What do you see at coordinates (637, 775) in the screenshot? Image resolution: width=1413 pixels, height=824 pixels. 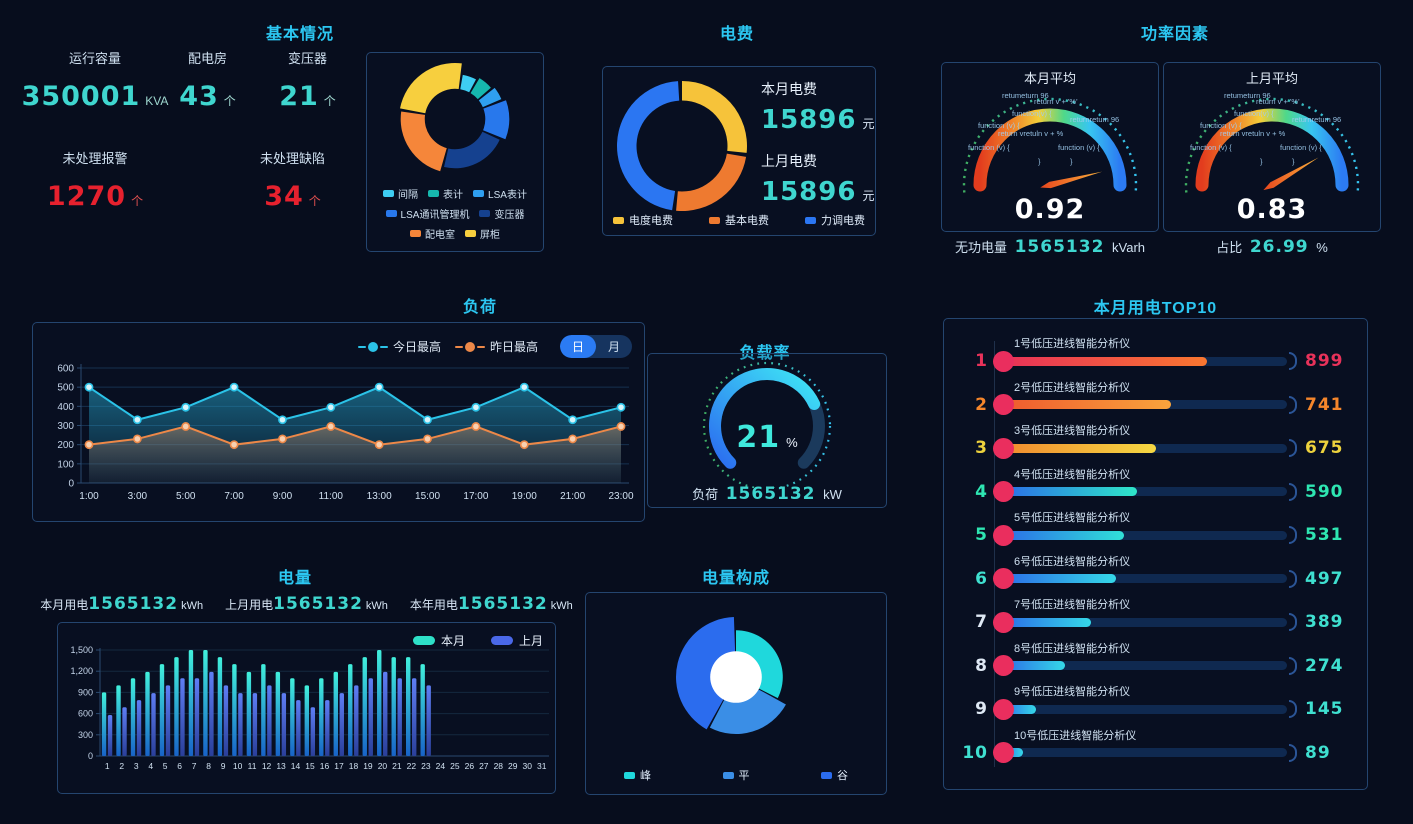 I see `composition-legend-item: 峰` at bounding box center [637, 775].